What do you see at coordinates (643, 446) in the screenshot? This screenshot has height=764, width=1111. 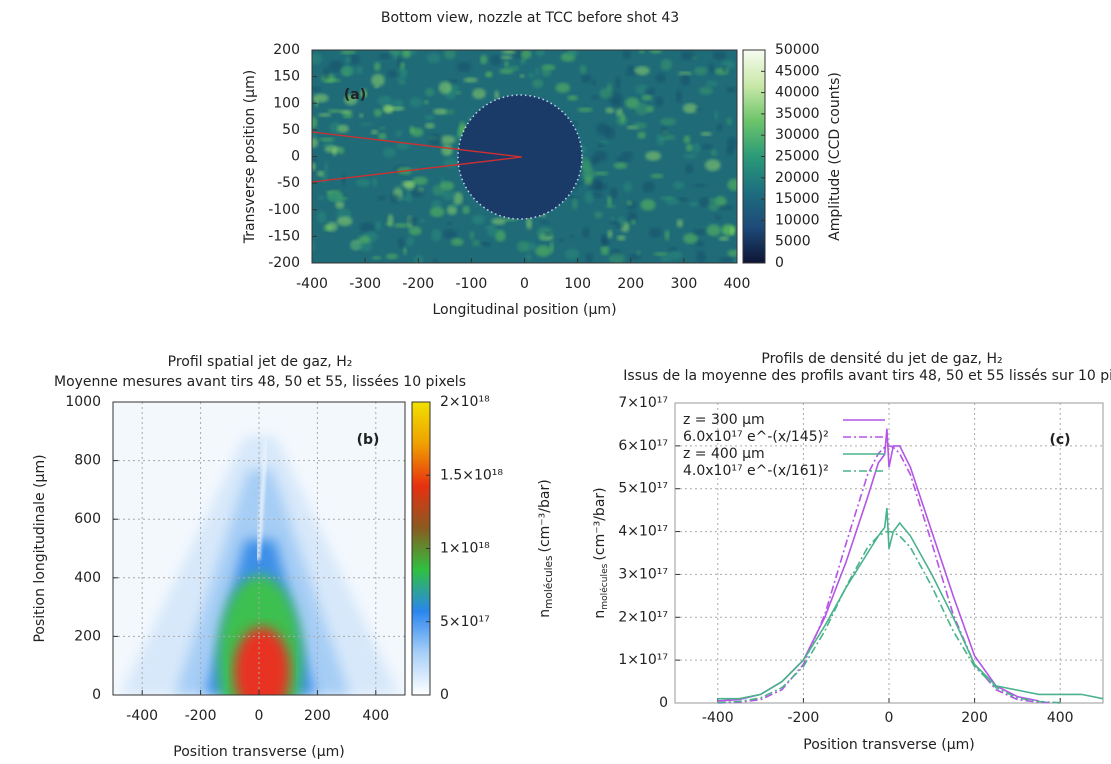 I see `y-tick-label: 6×10¹⁷` at bounding box center [643, 446].